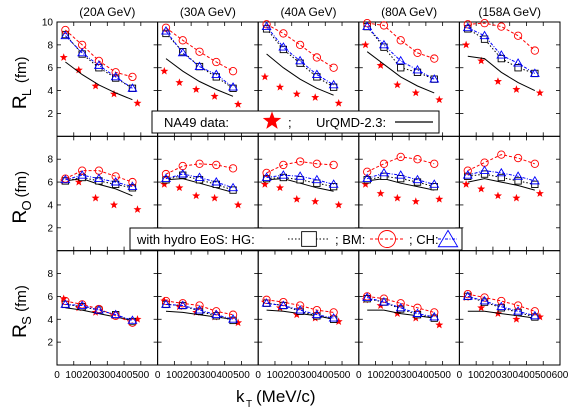 The height and width of the screenshot is (414, 574). I want to click on y-label-sub: S, so click(26, 320).